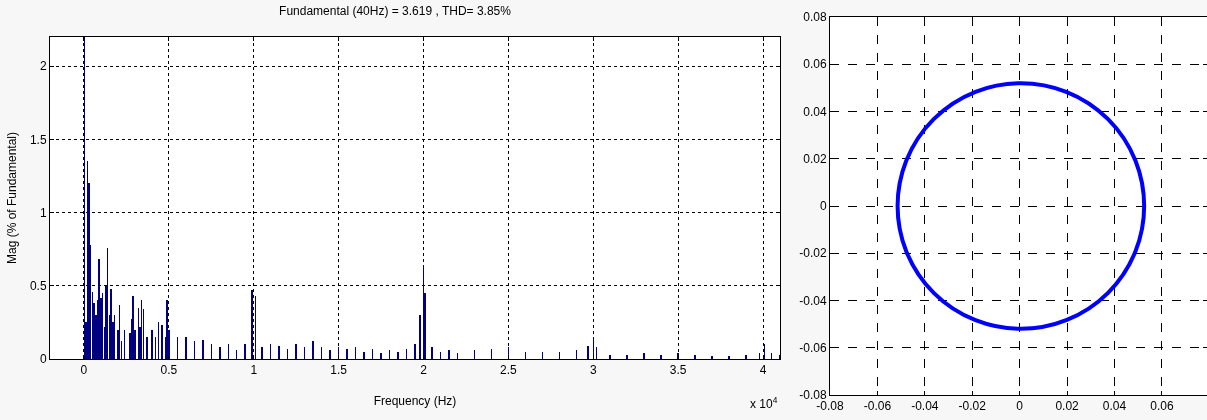 This screenshot has height=420, width=1207. I want to click on y-tick-label: 0.04, so click(815, 111).